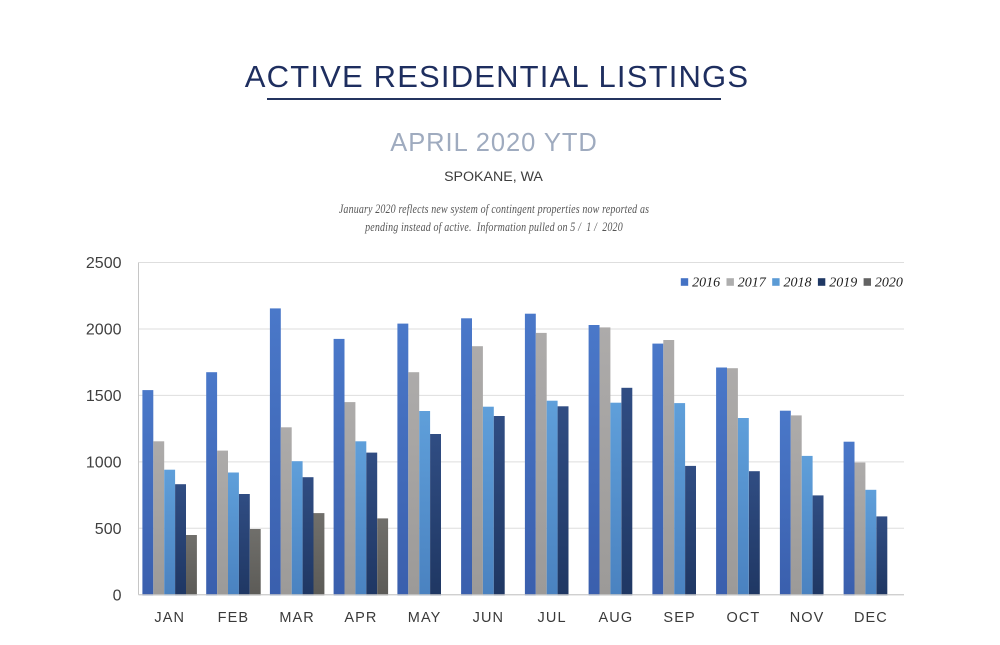 The height and width of the screenshot is (645, 1000). Describe the element at coordinates (616, 618) in the screenshot. I see `svg-text: AUG` at that location.